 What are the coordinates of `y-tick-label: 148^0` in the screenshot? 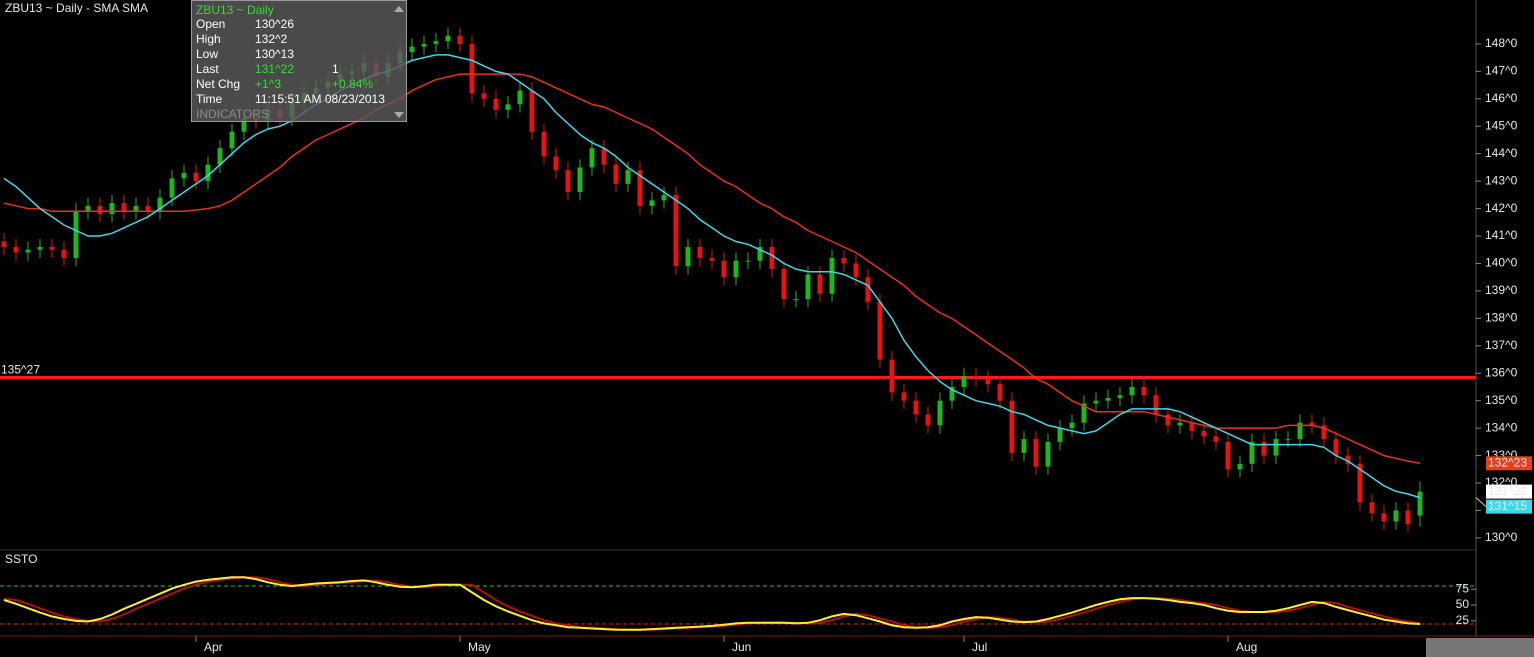 It's located at (1501, 43).